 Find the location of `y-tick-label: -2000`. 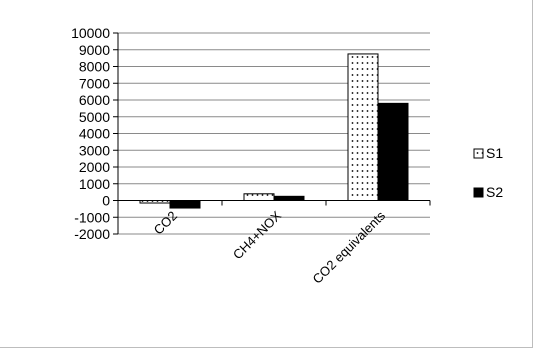

y-tick-label: -2000 is located at coordinates (92, 234).